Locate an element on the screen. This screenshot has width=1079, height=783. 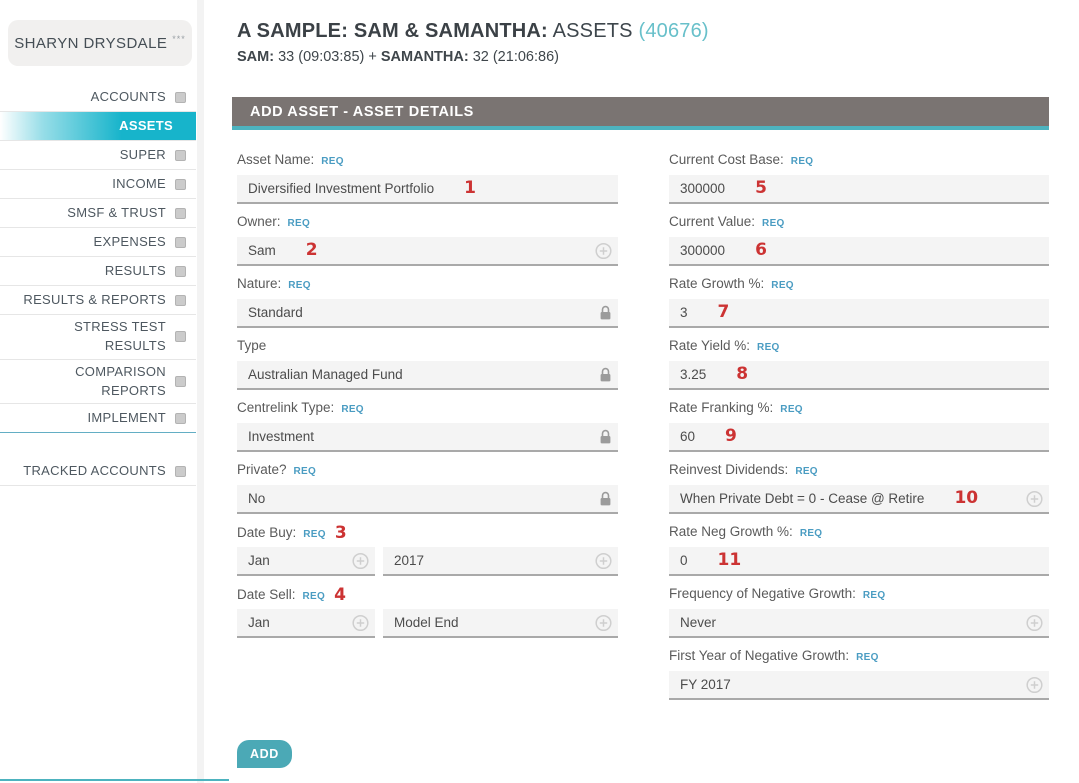
text-field: Diversified Investment Portfolio 1 is located at coordinates (427, 189).